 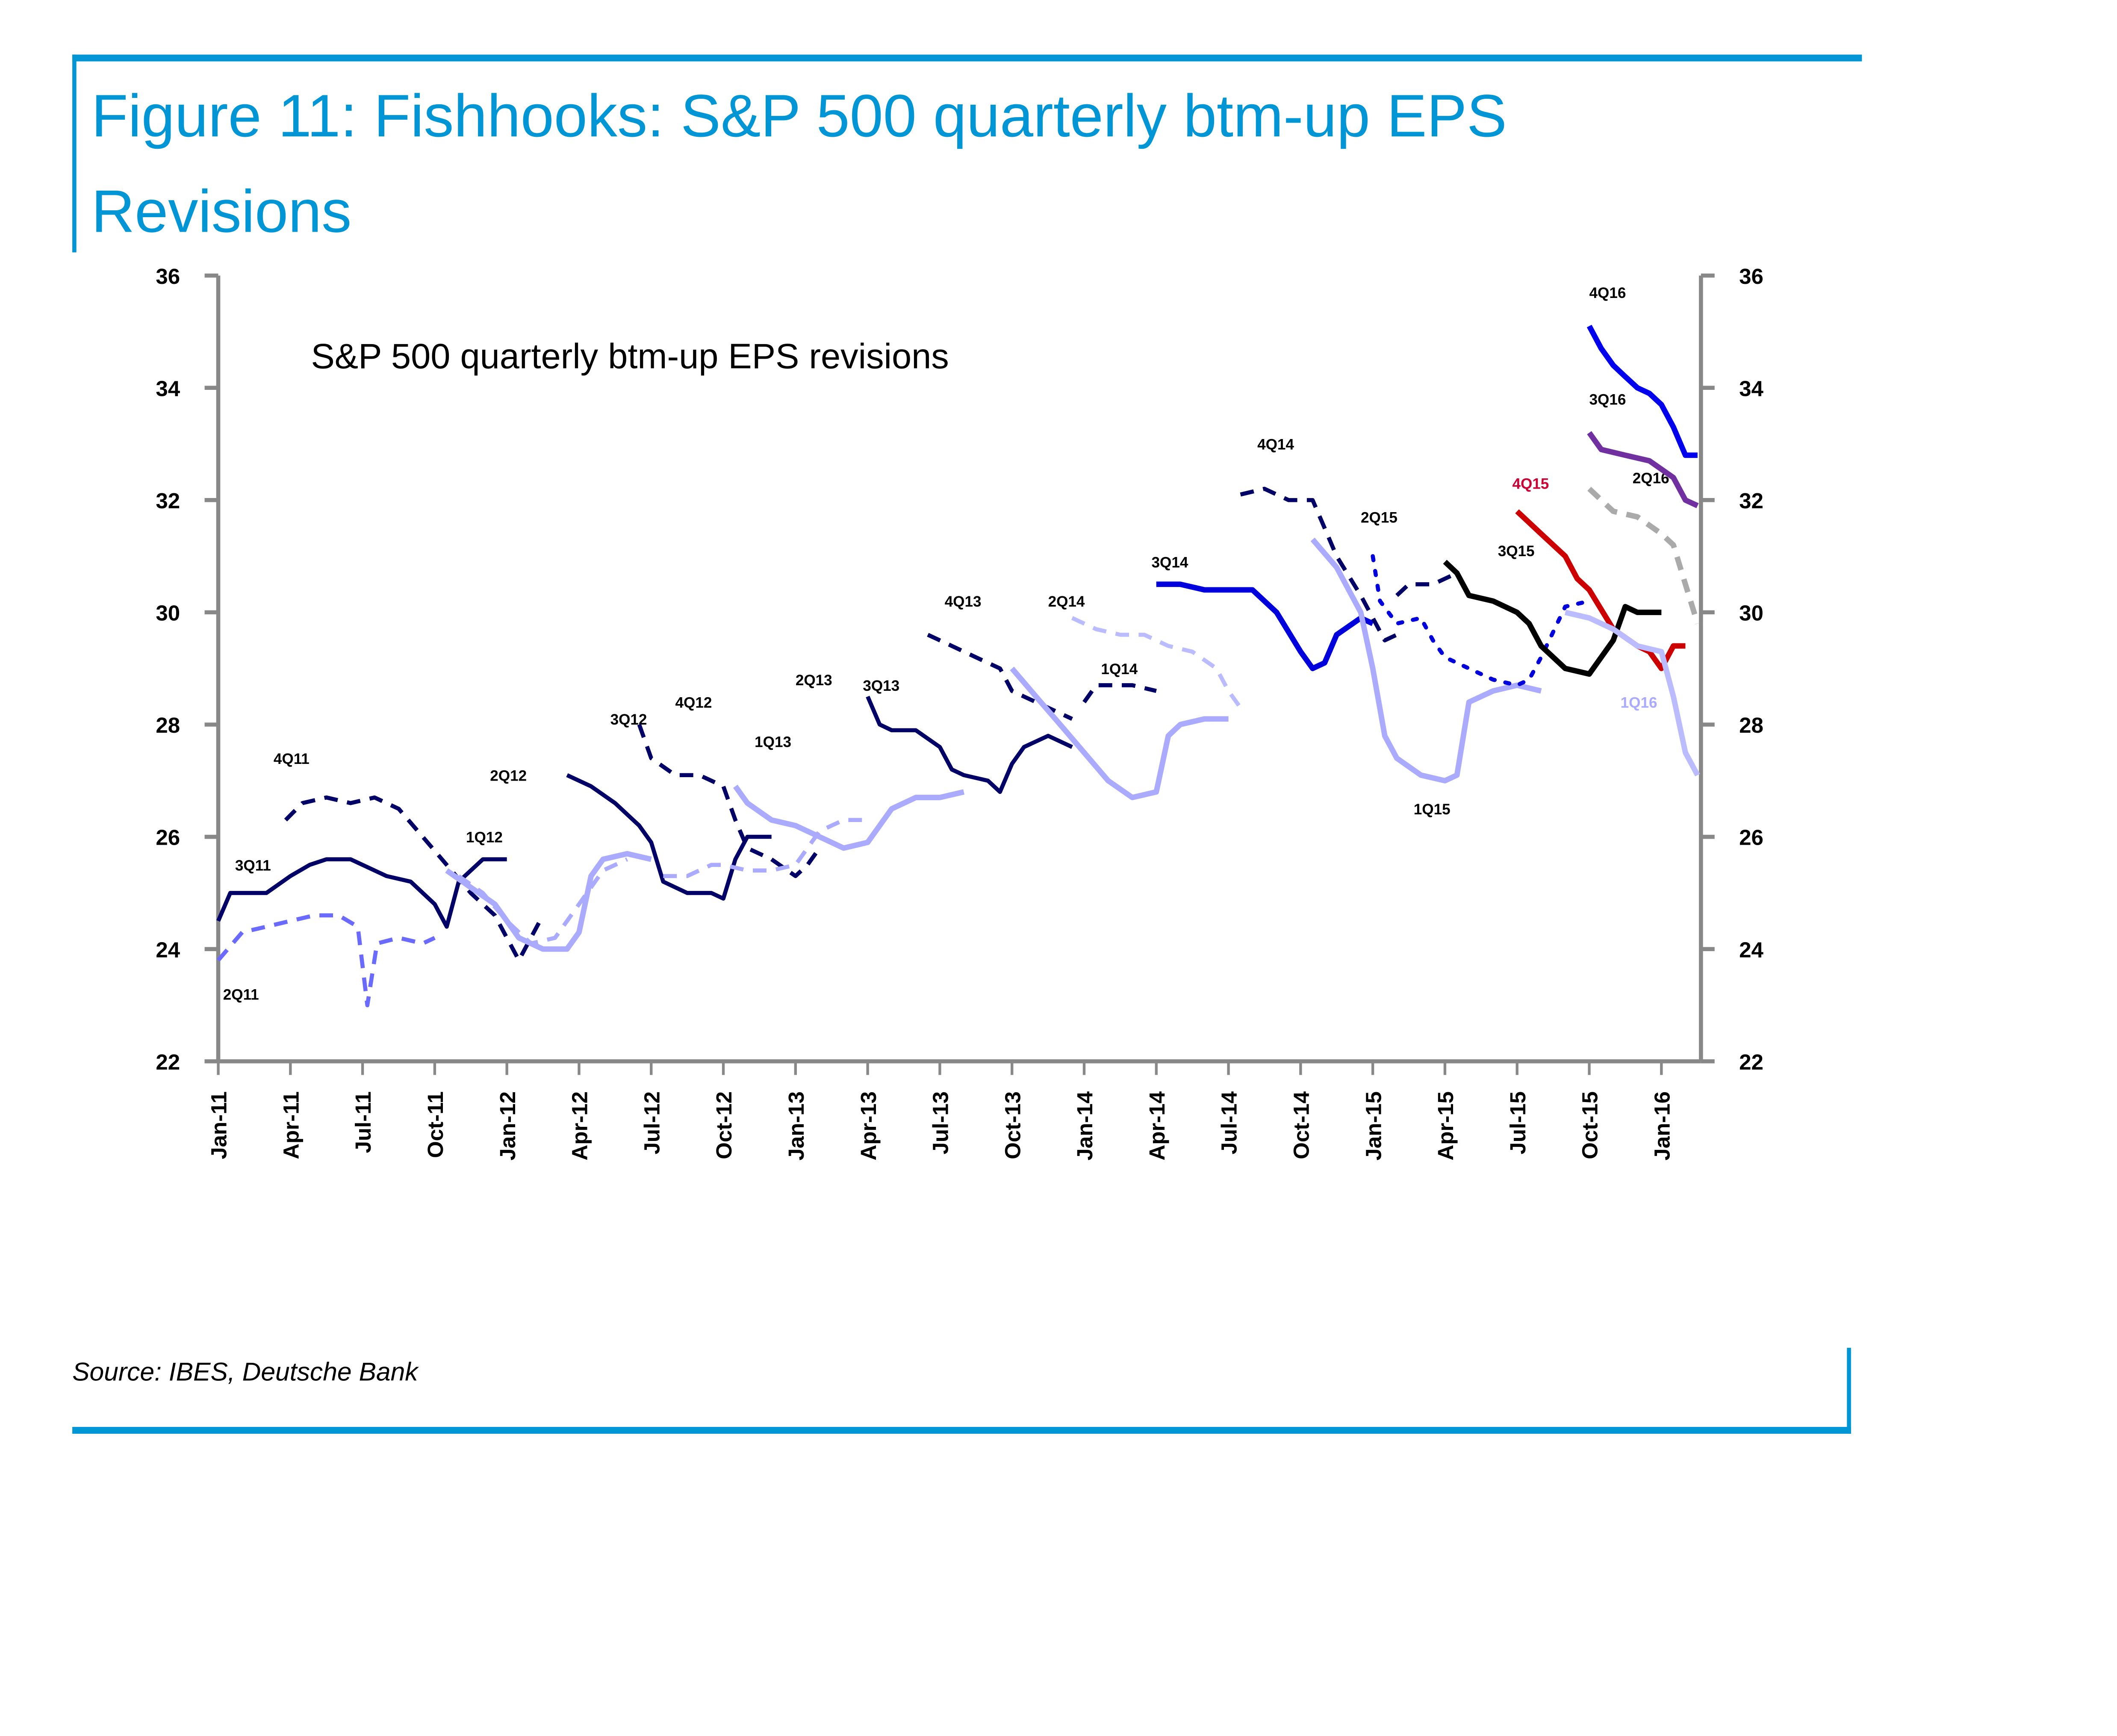 I want to click on series-label-3q16: 3Q16, so click(x=1607, y=400).